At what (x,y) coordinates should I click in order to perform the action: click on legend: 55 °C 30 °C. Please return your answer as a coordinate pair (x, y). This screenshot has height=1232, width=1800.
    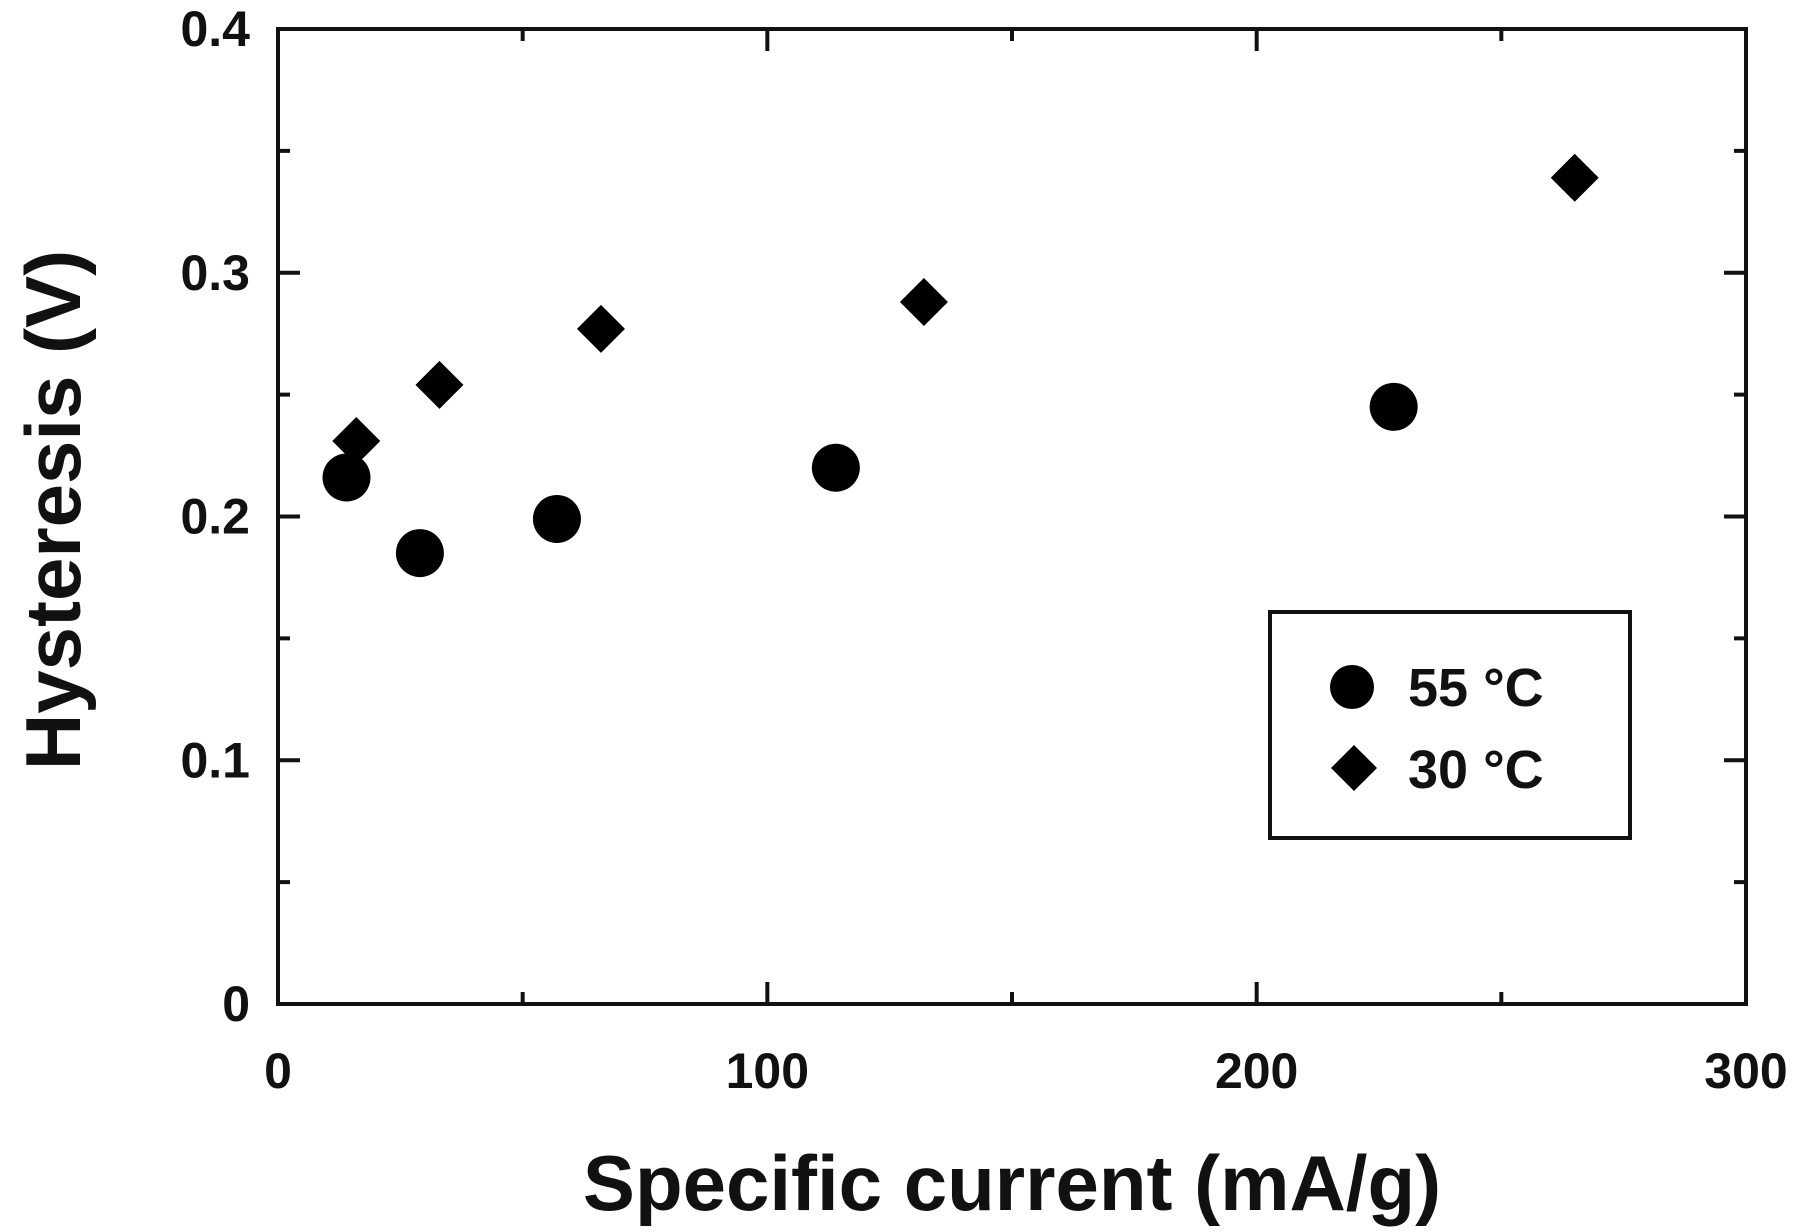
    Looking at the image, I should click on (1450, 725).